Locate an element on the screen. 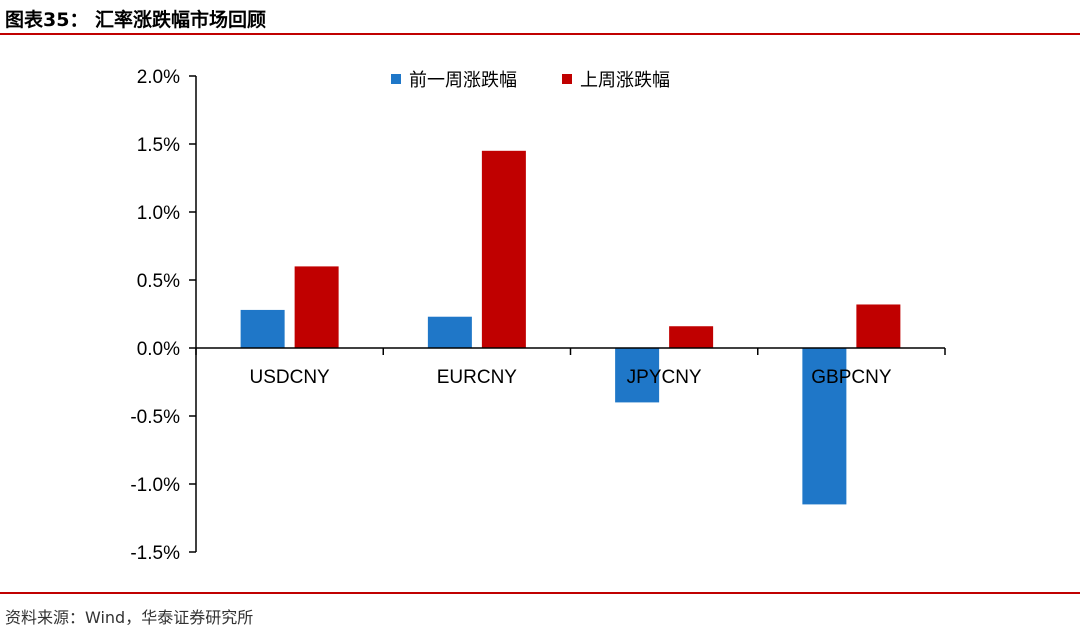 The width and height of the screenshot is (1080, 635). y-tick-label: -1.5% is located at coordinates (155, 553).